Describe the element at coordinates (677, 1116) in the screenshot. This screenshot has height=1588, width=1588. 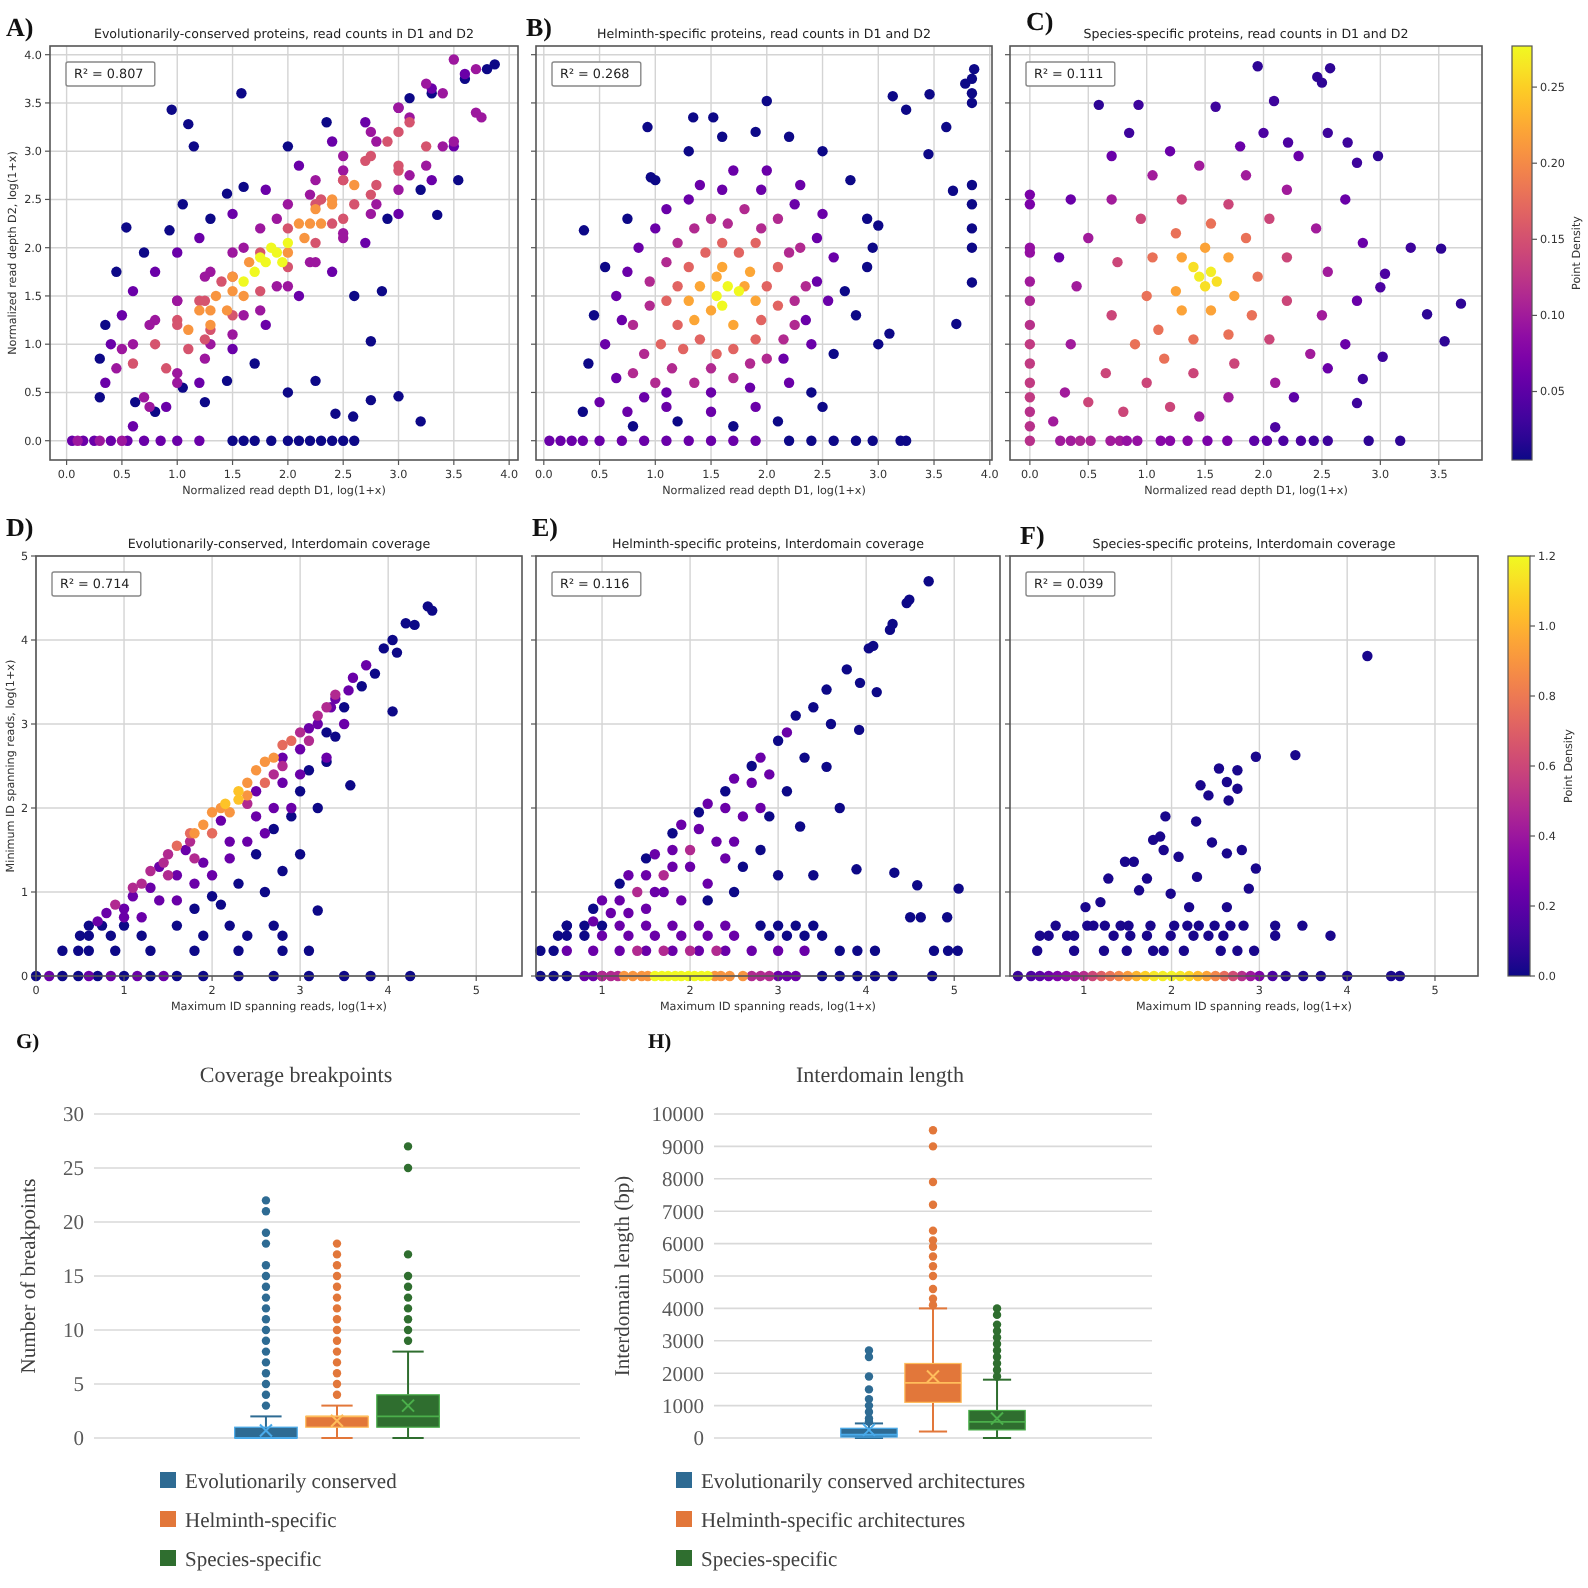
I see `y-tick-label: 10000` at that location.